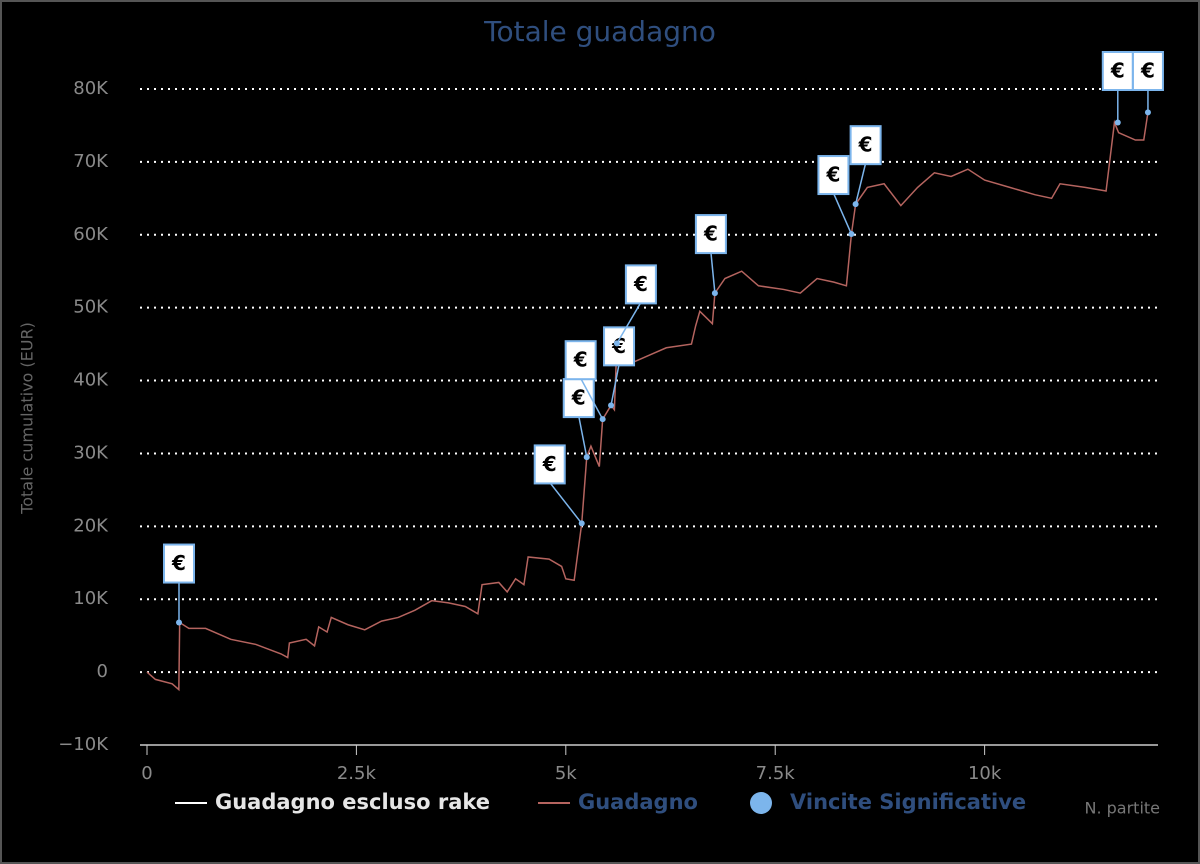 The width and height of the screenshot is (1200, 864). I want to click on y-tick-label: 10K, so click(91, 598).